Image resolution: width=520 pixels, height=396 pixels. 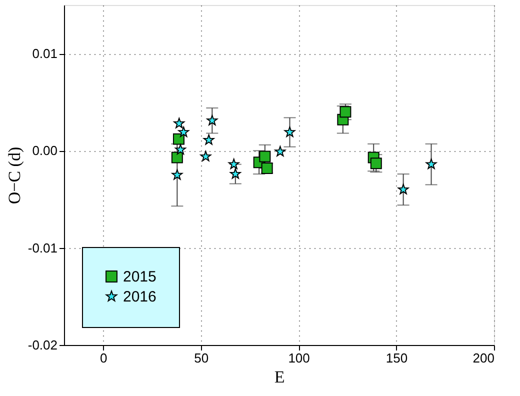 I want to click on y-tick-label: -0.01, so click(x=43, y=248).